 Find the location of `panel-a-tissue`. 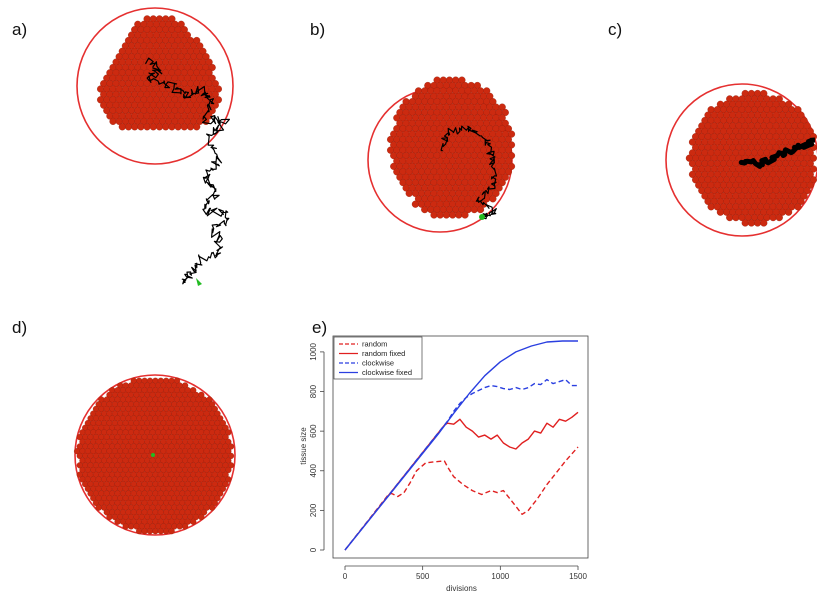

panel-a-tissue is located at coordinates (155, 146).